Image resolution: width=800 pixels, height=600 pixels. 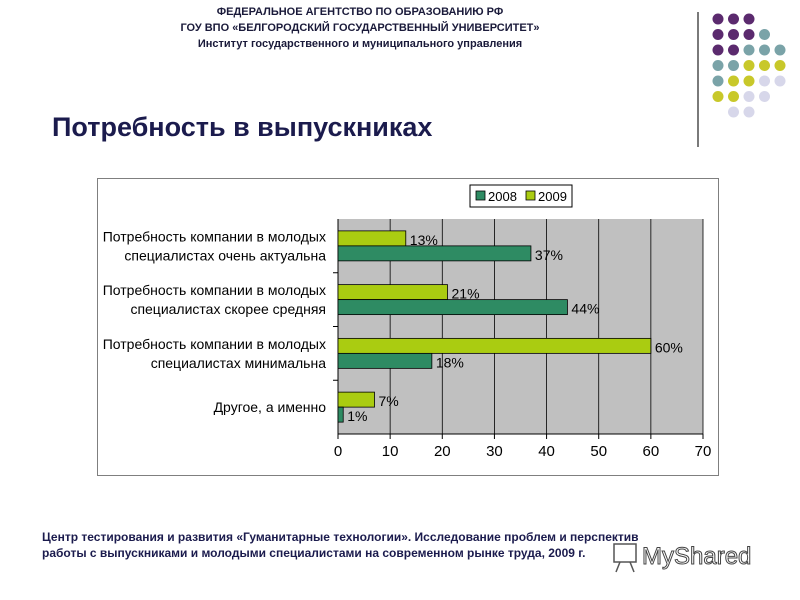 What do you see at coordinates (338, 451) in the screenshot?
I see `x-tick-label: 0` at bounding box center [338, 451].